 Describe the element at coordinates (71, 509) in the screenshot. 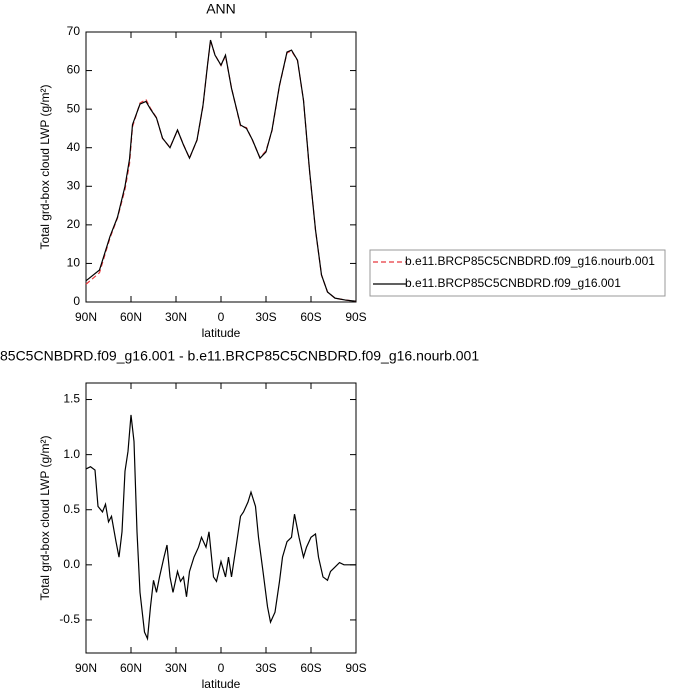

I see `y-tick-label: 0.5` at that location.